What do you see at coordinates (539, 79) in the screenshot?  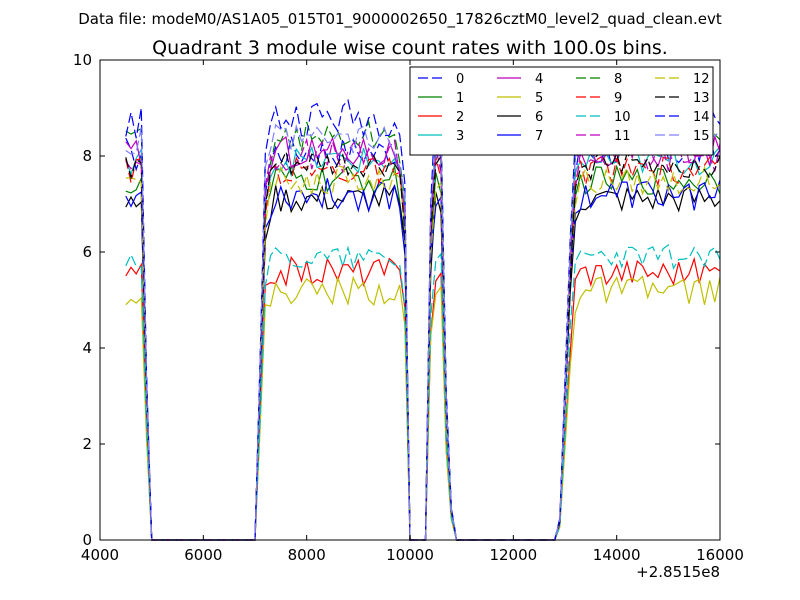 I see `legend-label-4: 4` at bounding box center [539, 79].